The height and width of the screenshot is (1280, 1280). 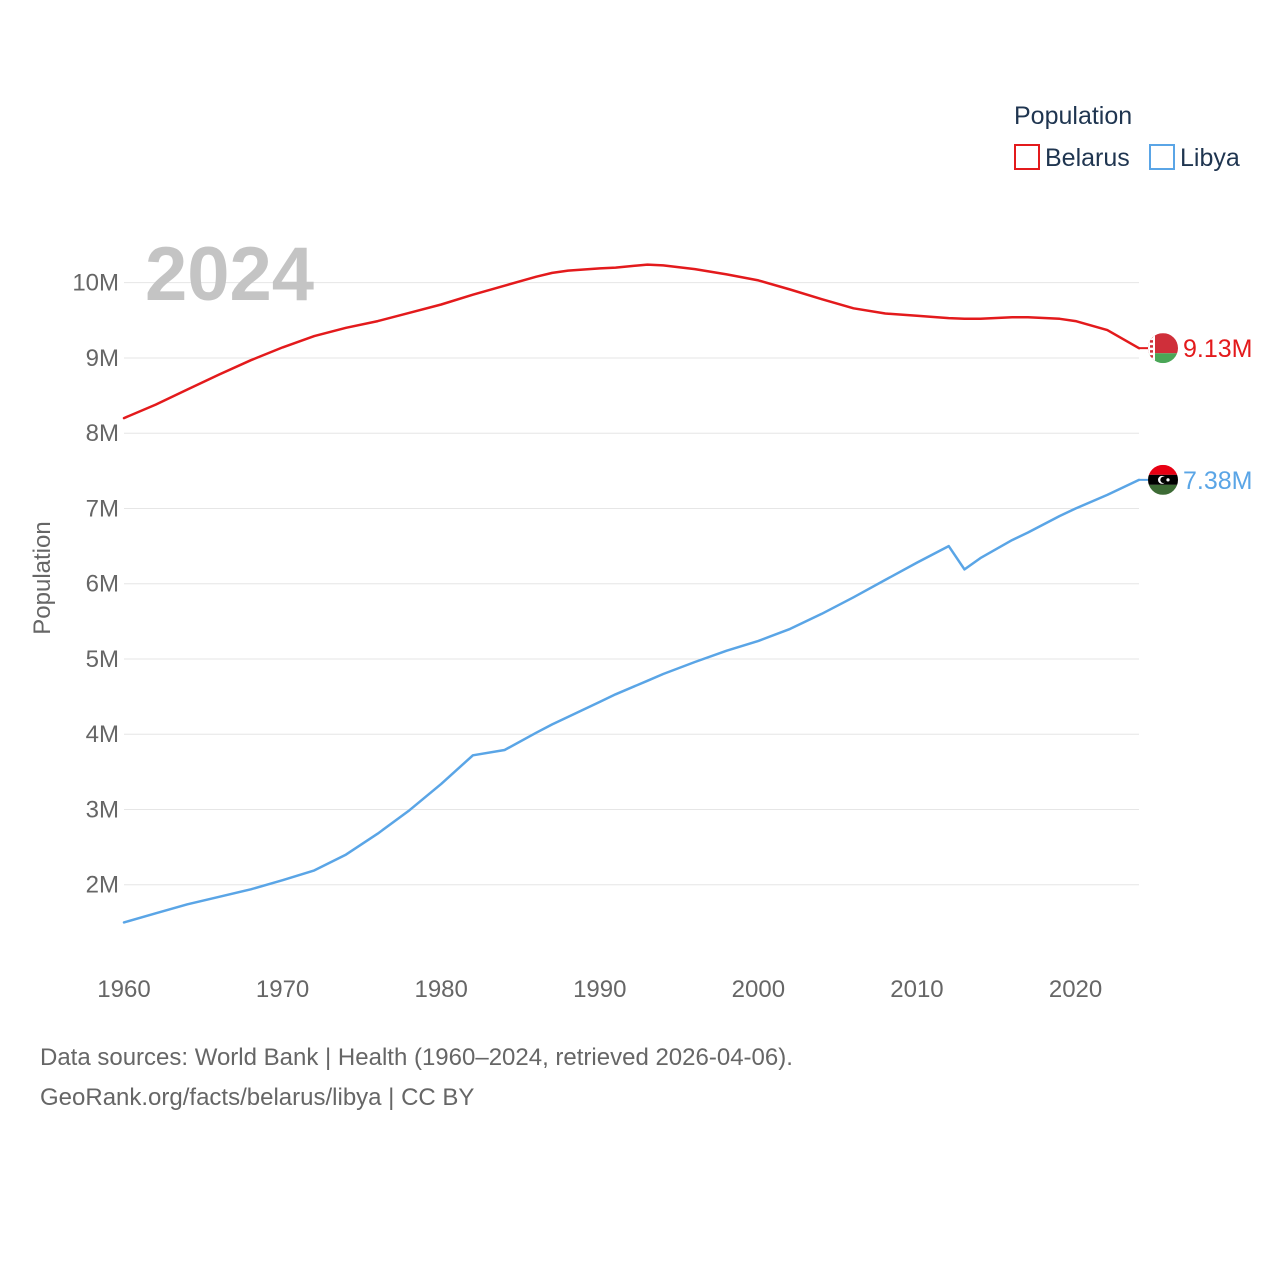 What do you see at coordinates (102, 358) in the screenshot?
I see `y-tick-label: 9M` at bounding box center [102, 358].